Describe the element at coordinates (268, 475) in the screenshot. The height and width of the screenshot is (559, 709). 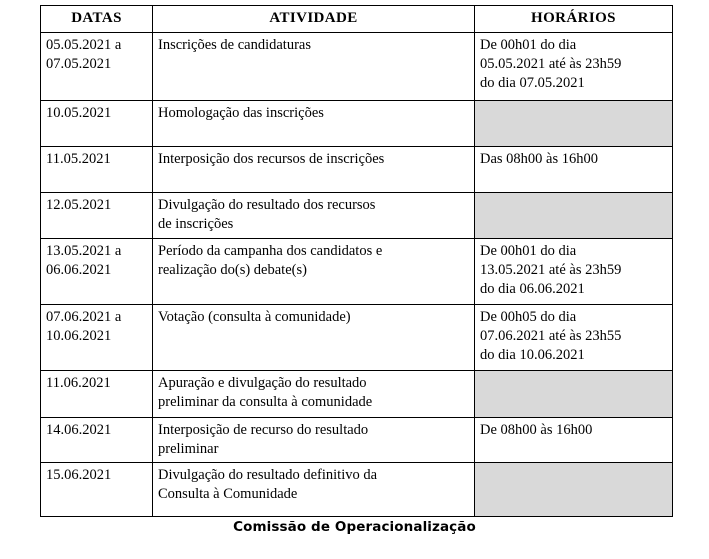
I see `cell-line: Divulgação do resultado definitivo da` at that location.